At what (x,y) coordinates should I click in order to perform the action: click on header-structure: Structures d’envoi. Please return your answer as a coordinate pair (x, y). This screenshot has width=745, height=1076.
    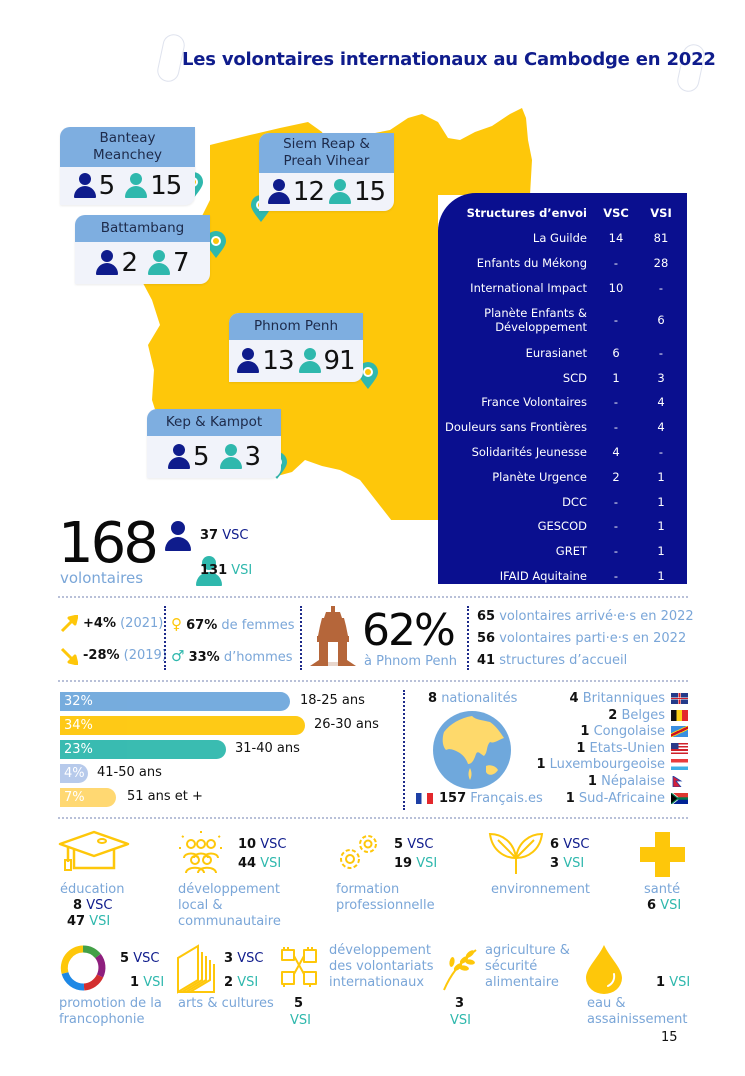
    Looking at the image, I should click on (526, 213).